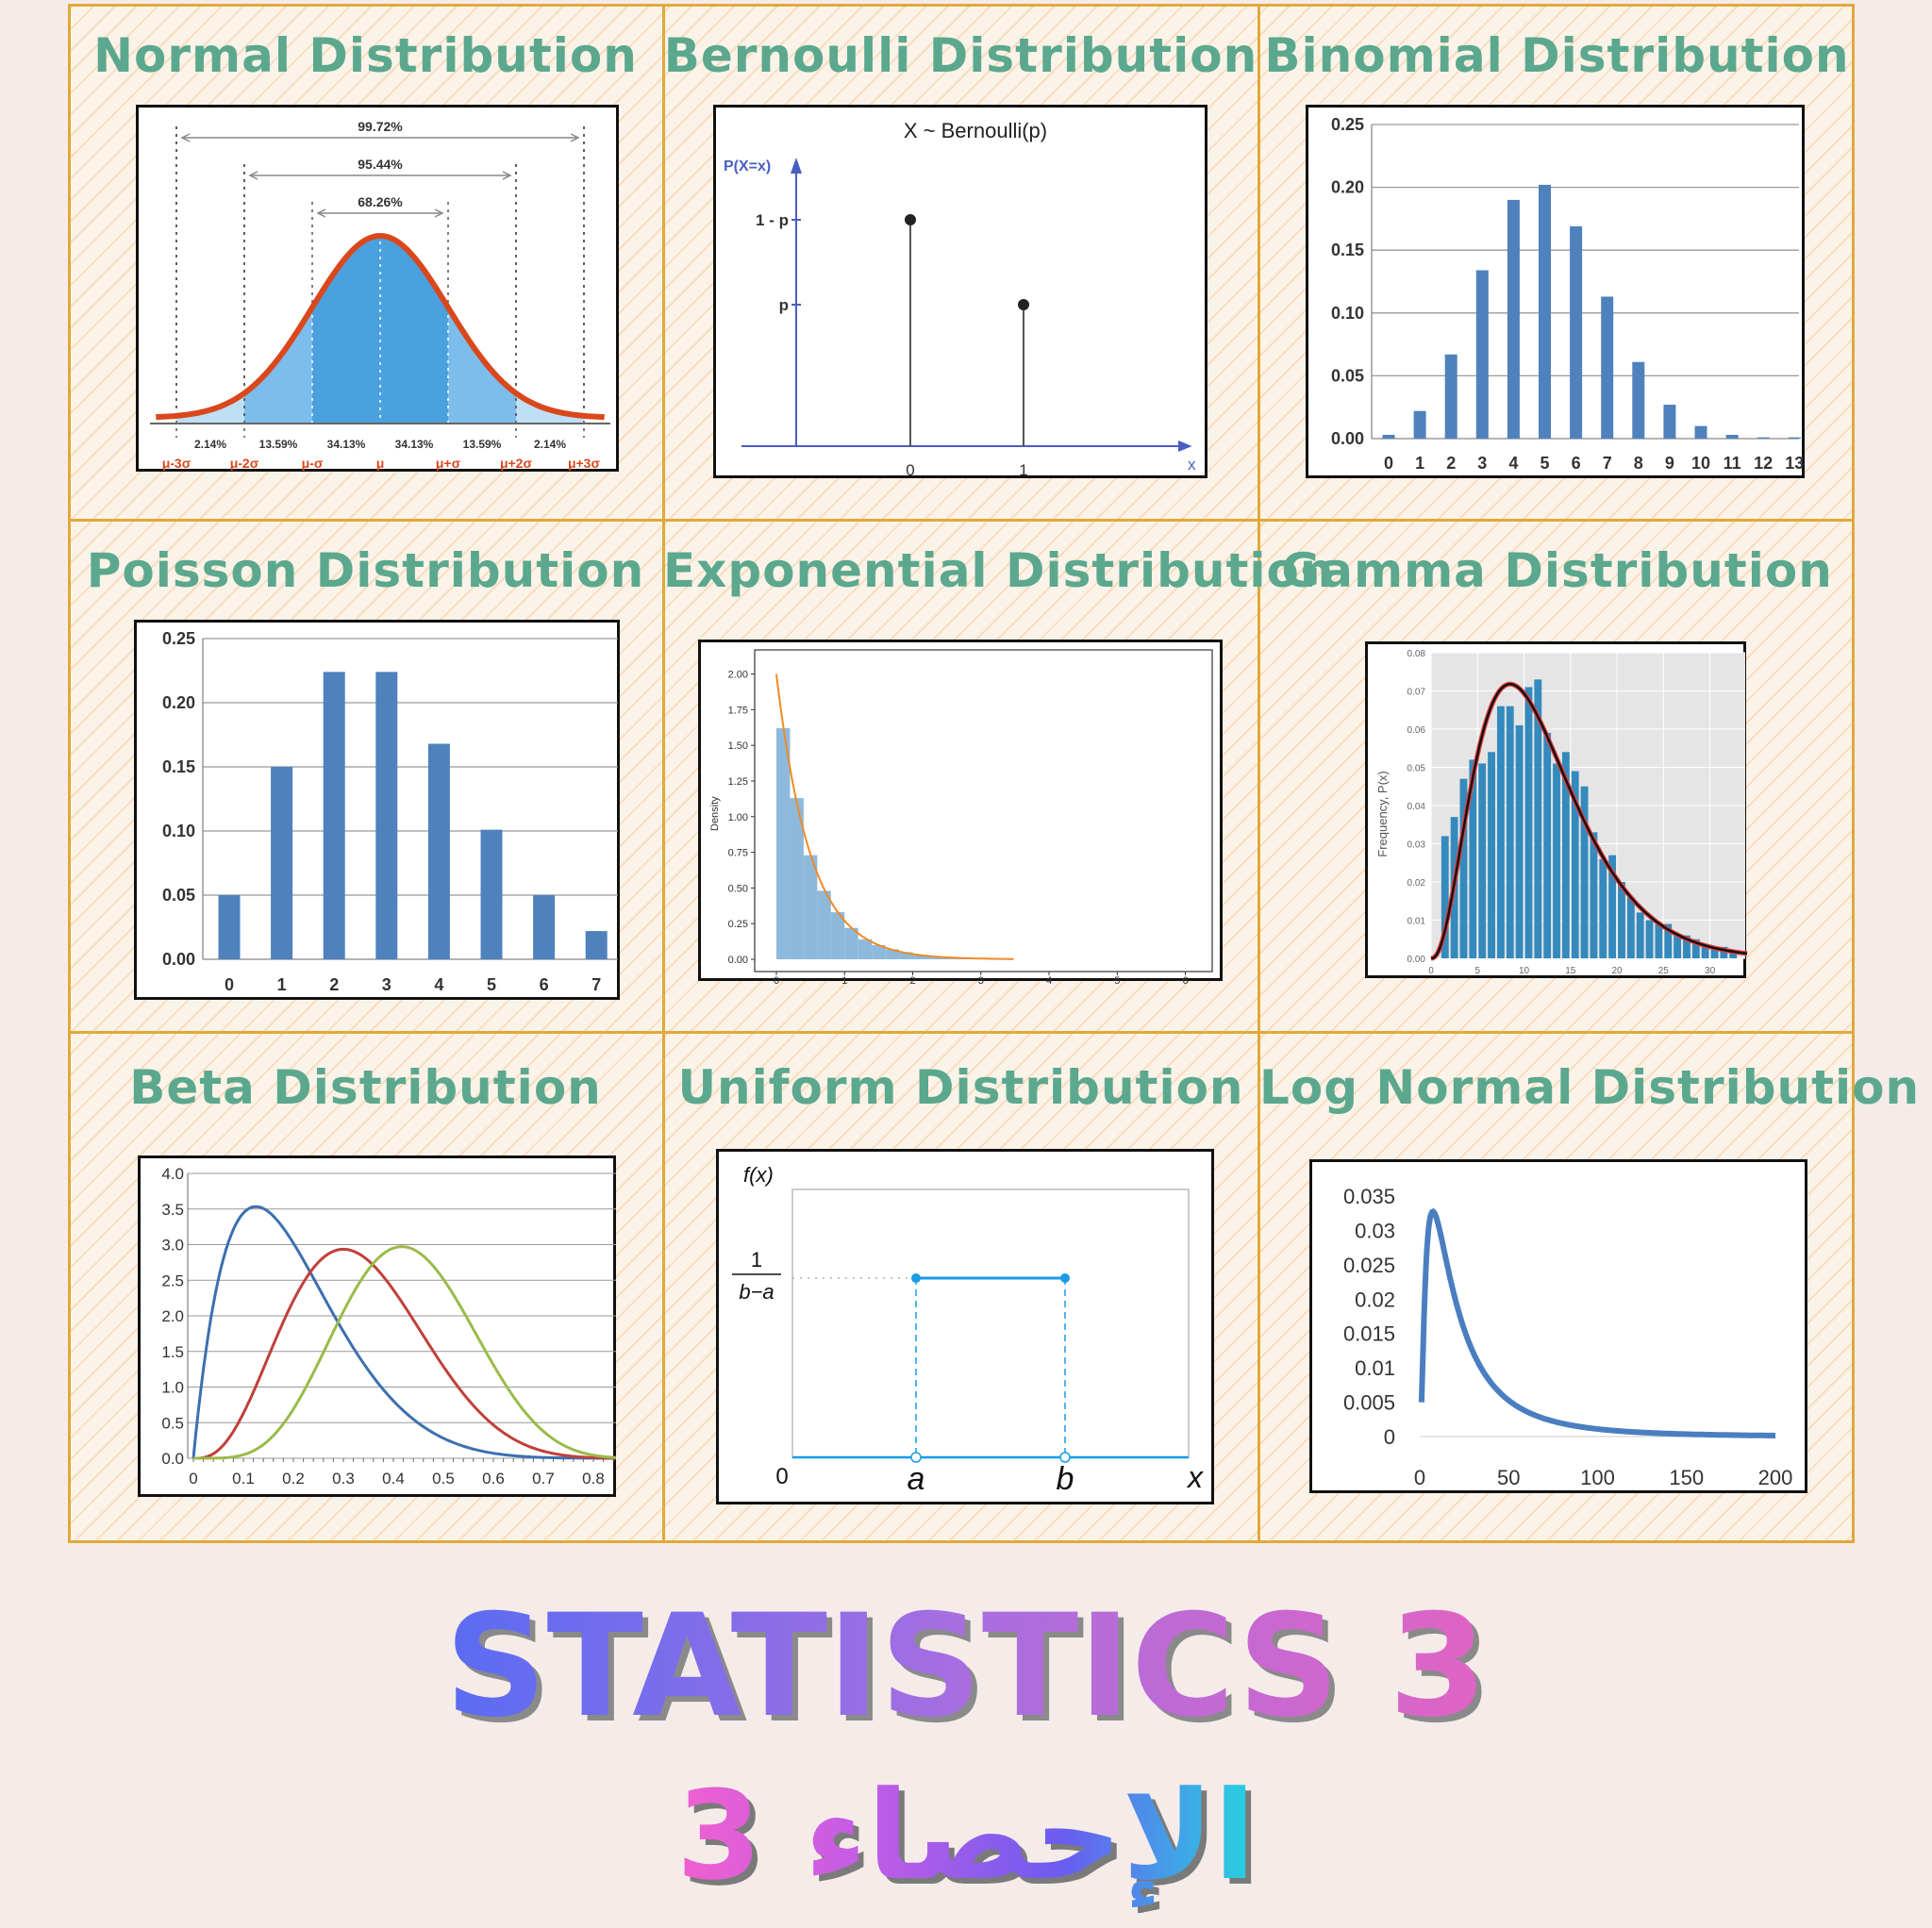 Image resolution: width=1932 pixels, height=1928 pixels. I want to click on range-label: 68.26%, so click(380, 201).